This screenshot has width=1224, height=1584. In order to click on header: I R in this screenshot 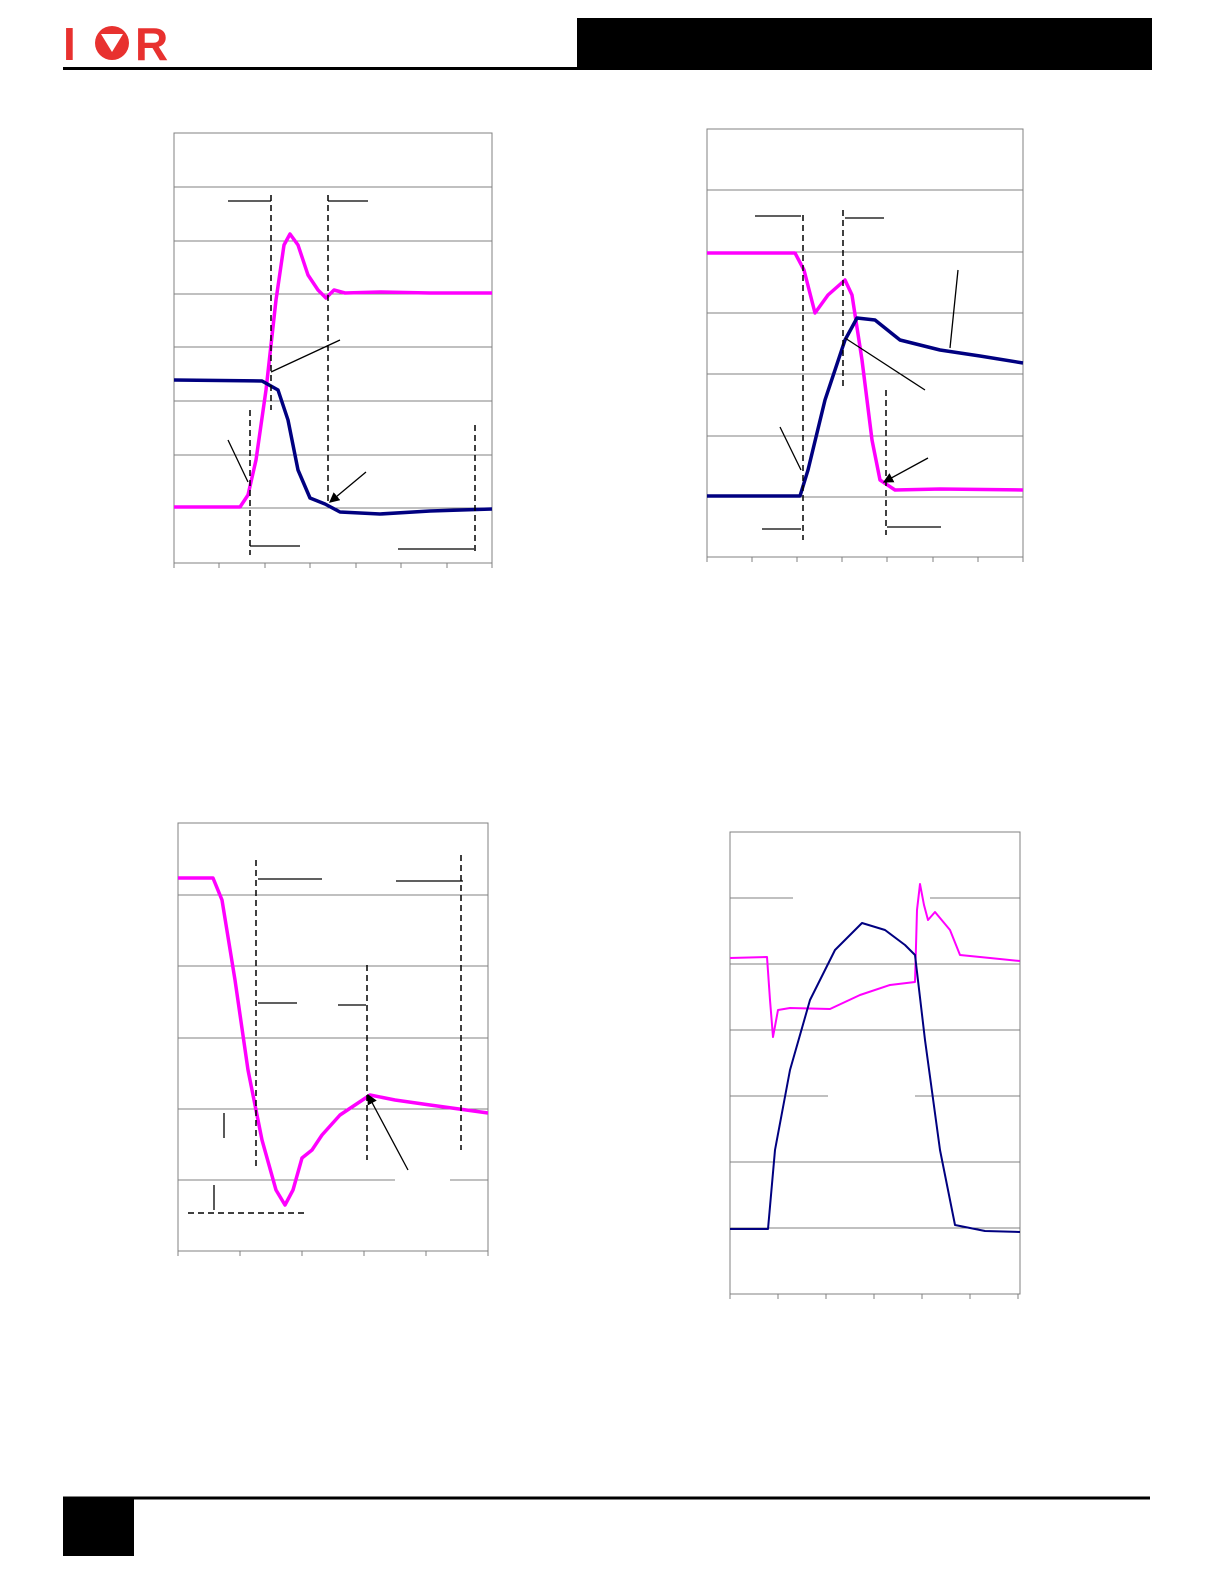, I will do `click(607, 44)`.